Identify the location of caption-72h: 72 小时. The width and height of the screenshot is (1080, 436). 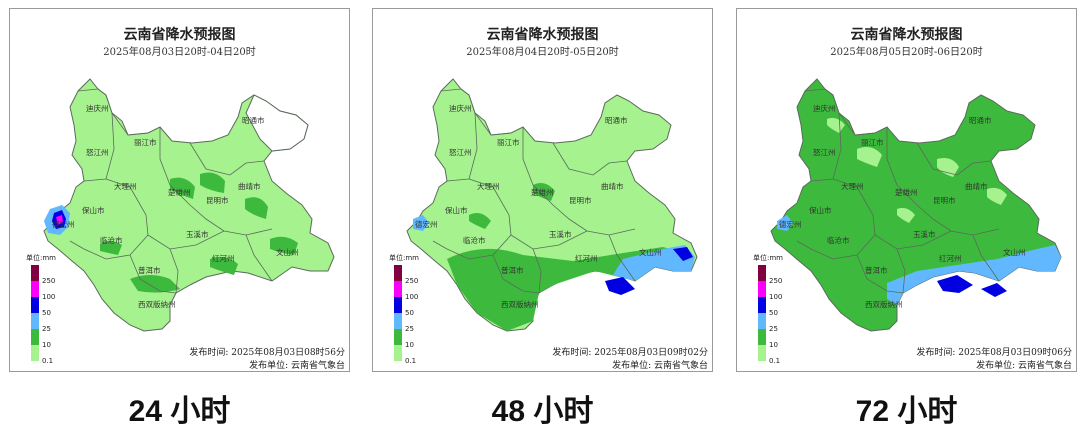
(906, 411).